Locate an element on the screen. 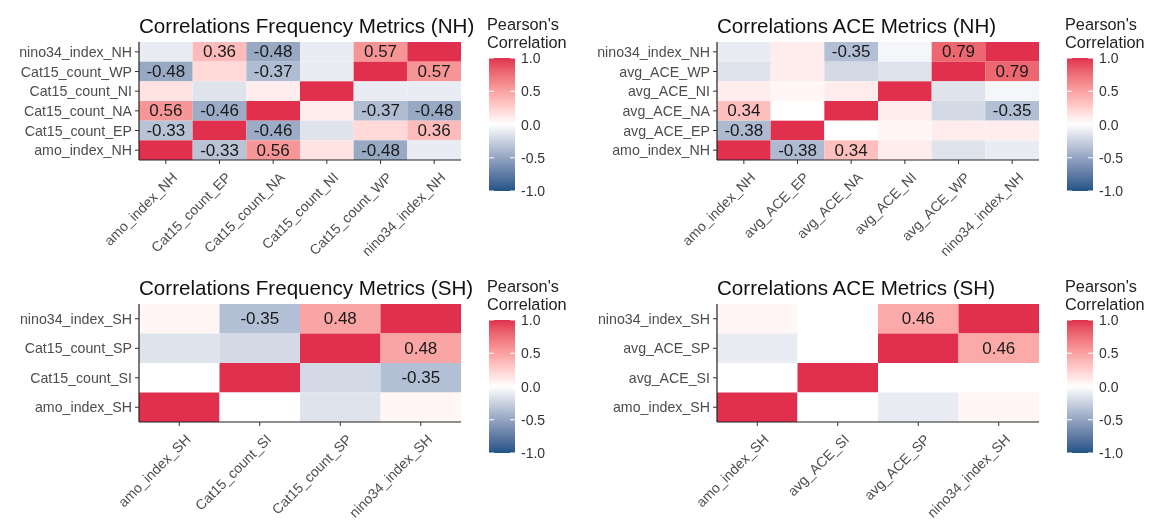 The image size is (1155, 526). y-tick-label: avg_ACE_NA is located at coordinates (666, 110).